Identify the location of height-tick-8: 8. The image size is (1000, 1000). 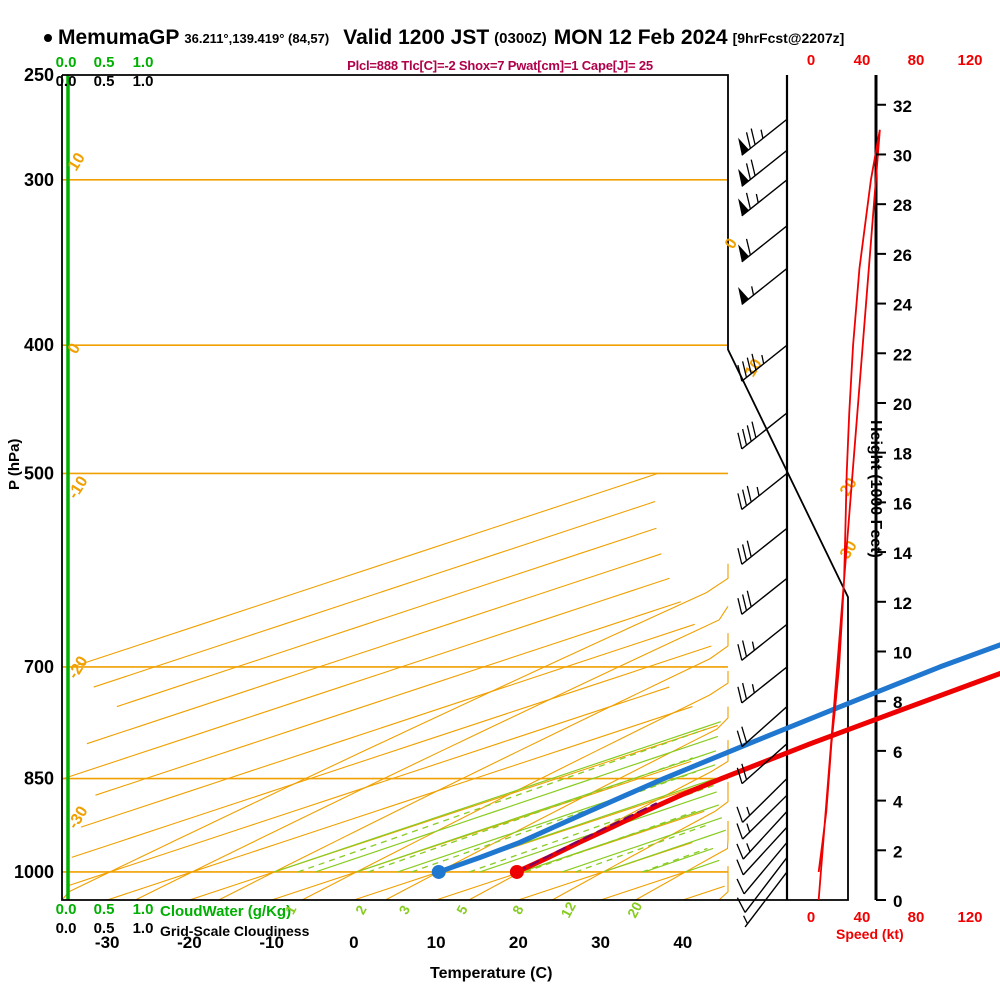
(897, 702).